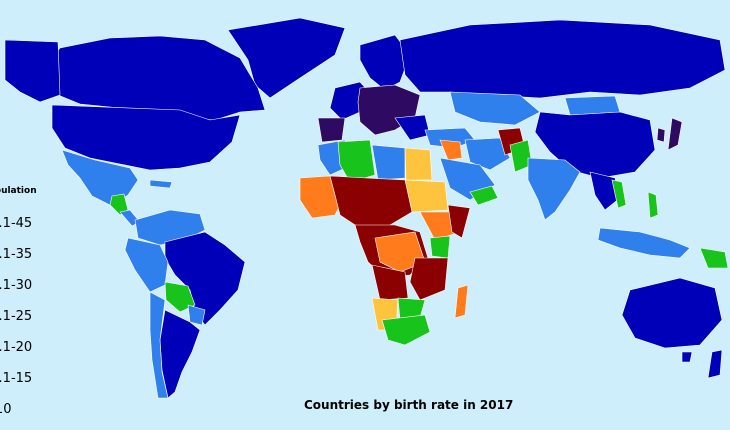  What do you see at coordinates (16, 254) in the screenshot?
I see `legend-item: 30.1-35` at bounding box center [16, 254].